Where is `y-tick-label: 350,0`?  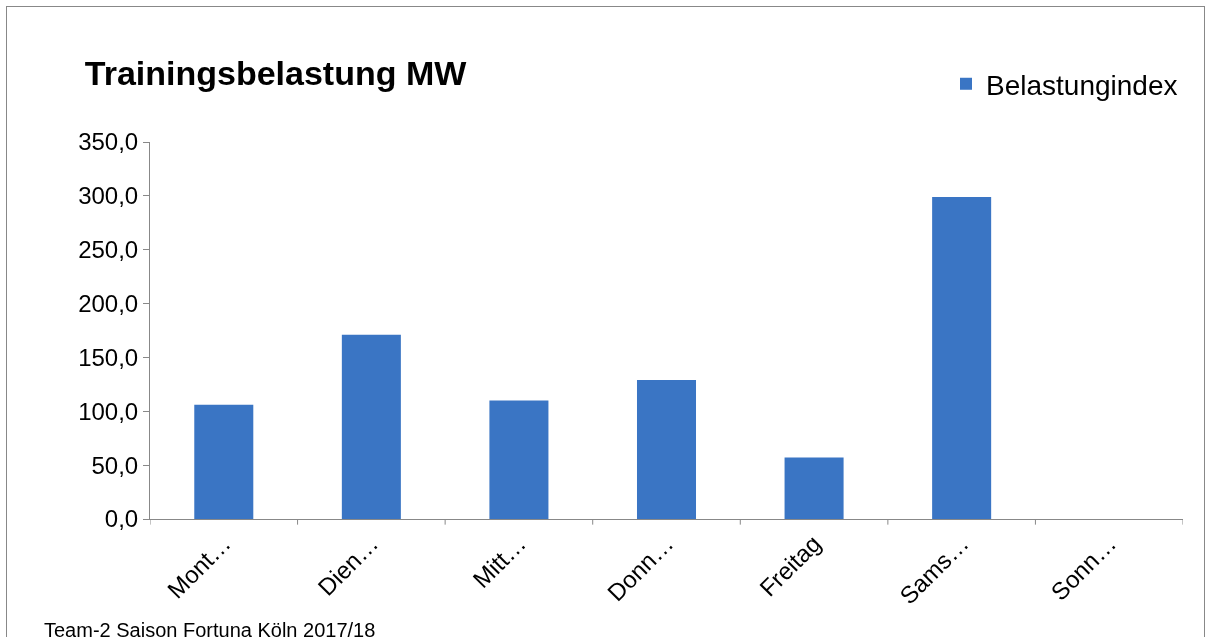 y-tick-label: 350,0 is located at coordinates (108, 142).